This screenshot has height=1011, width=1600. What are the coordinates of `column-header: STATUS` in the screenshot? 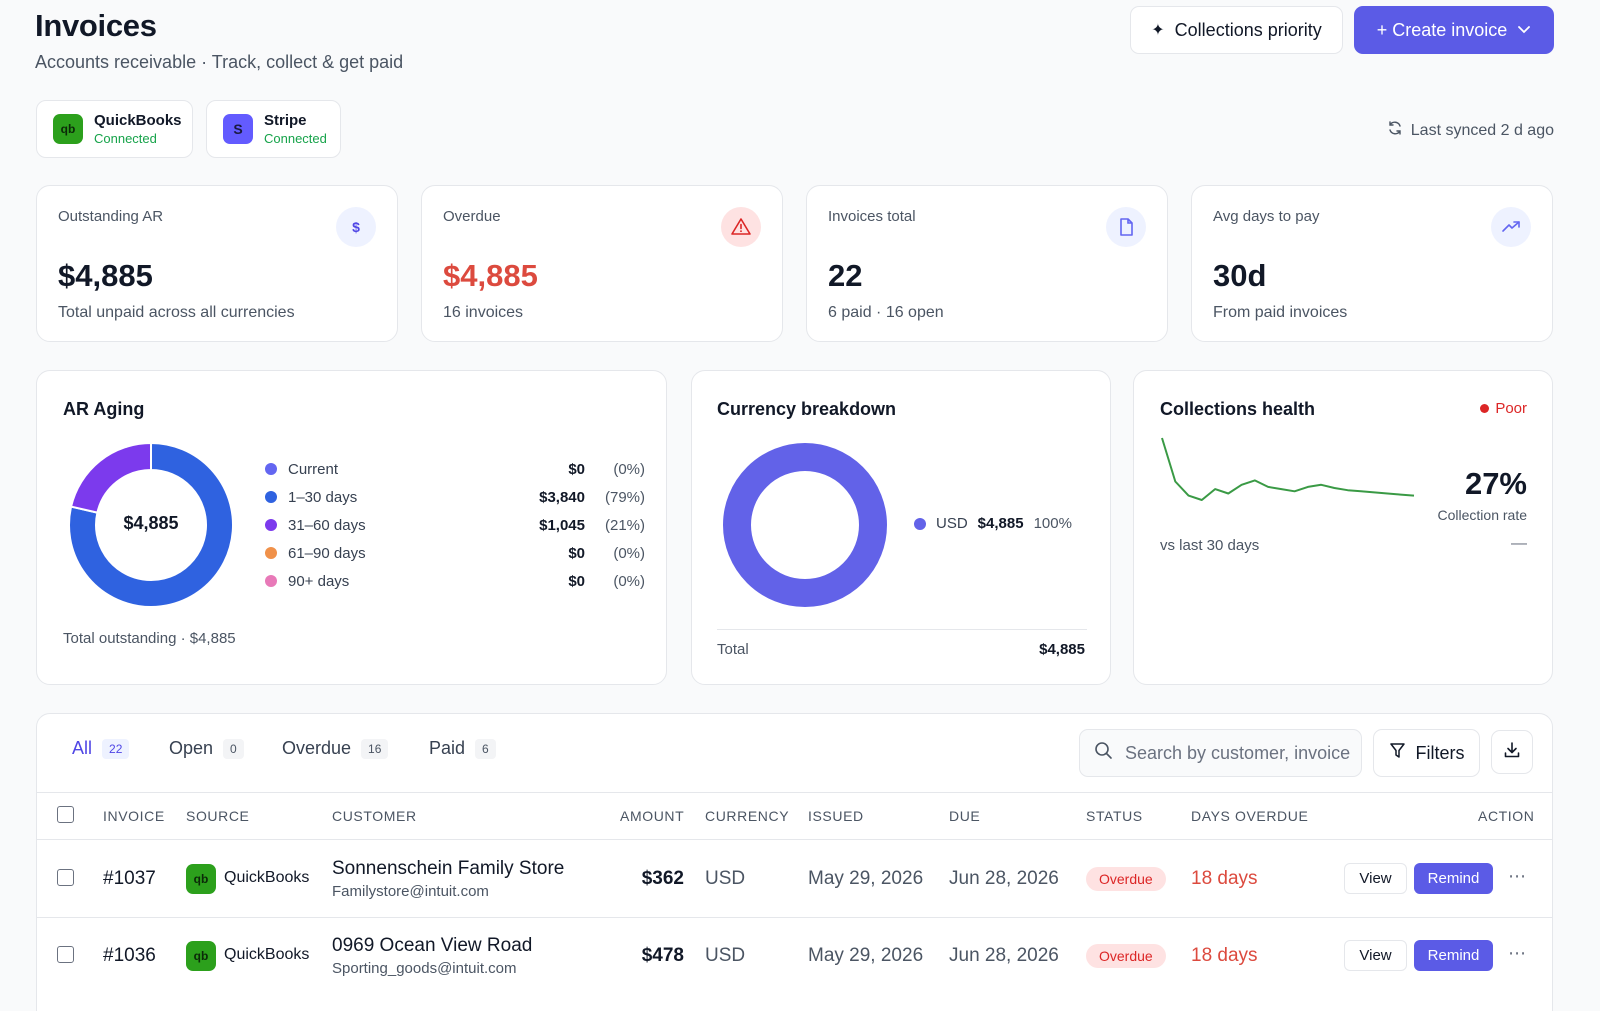 It's located at (1114, 816).